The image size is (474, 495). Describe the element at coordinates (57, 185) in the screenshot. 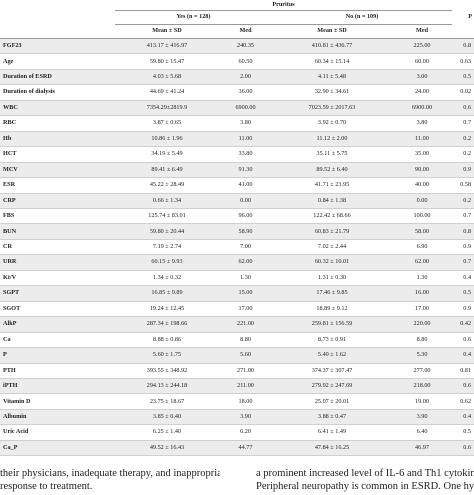

I see `row-label: ESR` at that location.